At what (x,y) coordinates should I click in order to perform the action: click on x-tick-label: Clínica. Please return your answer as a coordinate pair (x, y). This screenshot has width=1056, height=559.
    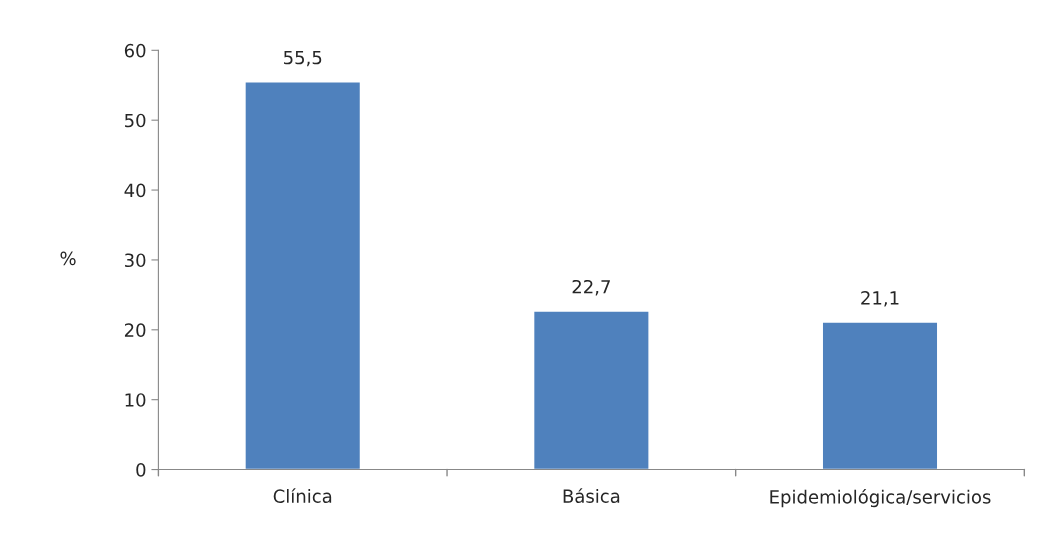
    Looking at the image, I should click on (302, 495).